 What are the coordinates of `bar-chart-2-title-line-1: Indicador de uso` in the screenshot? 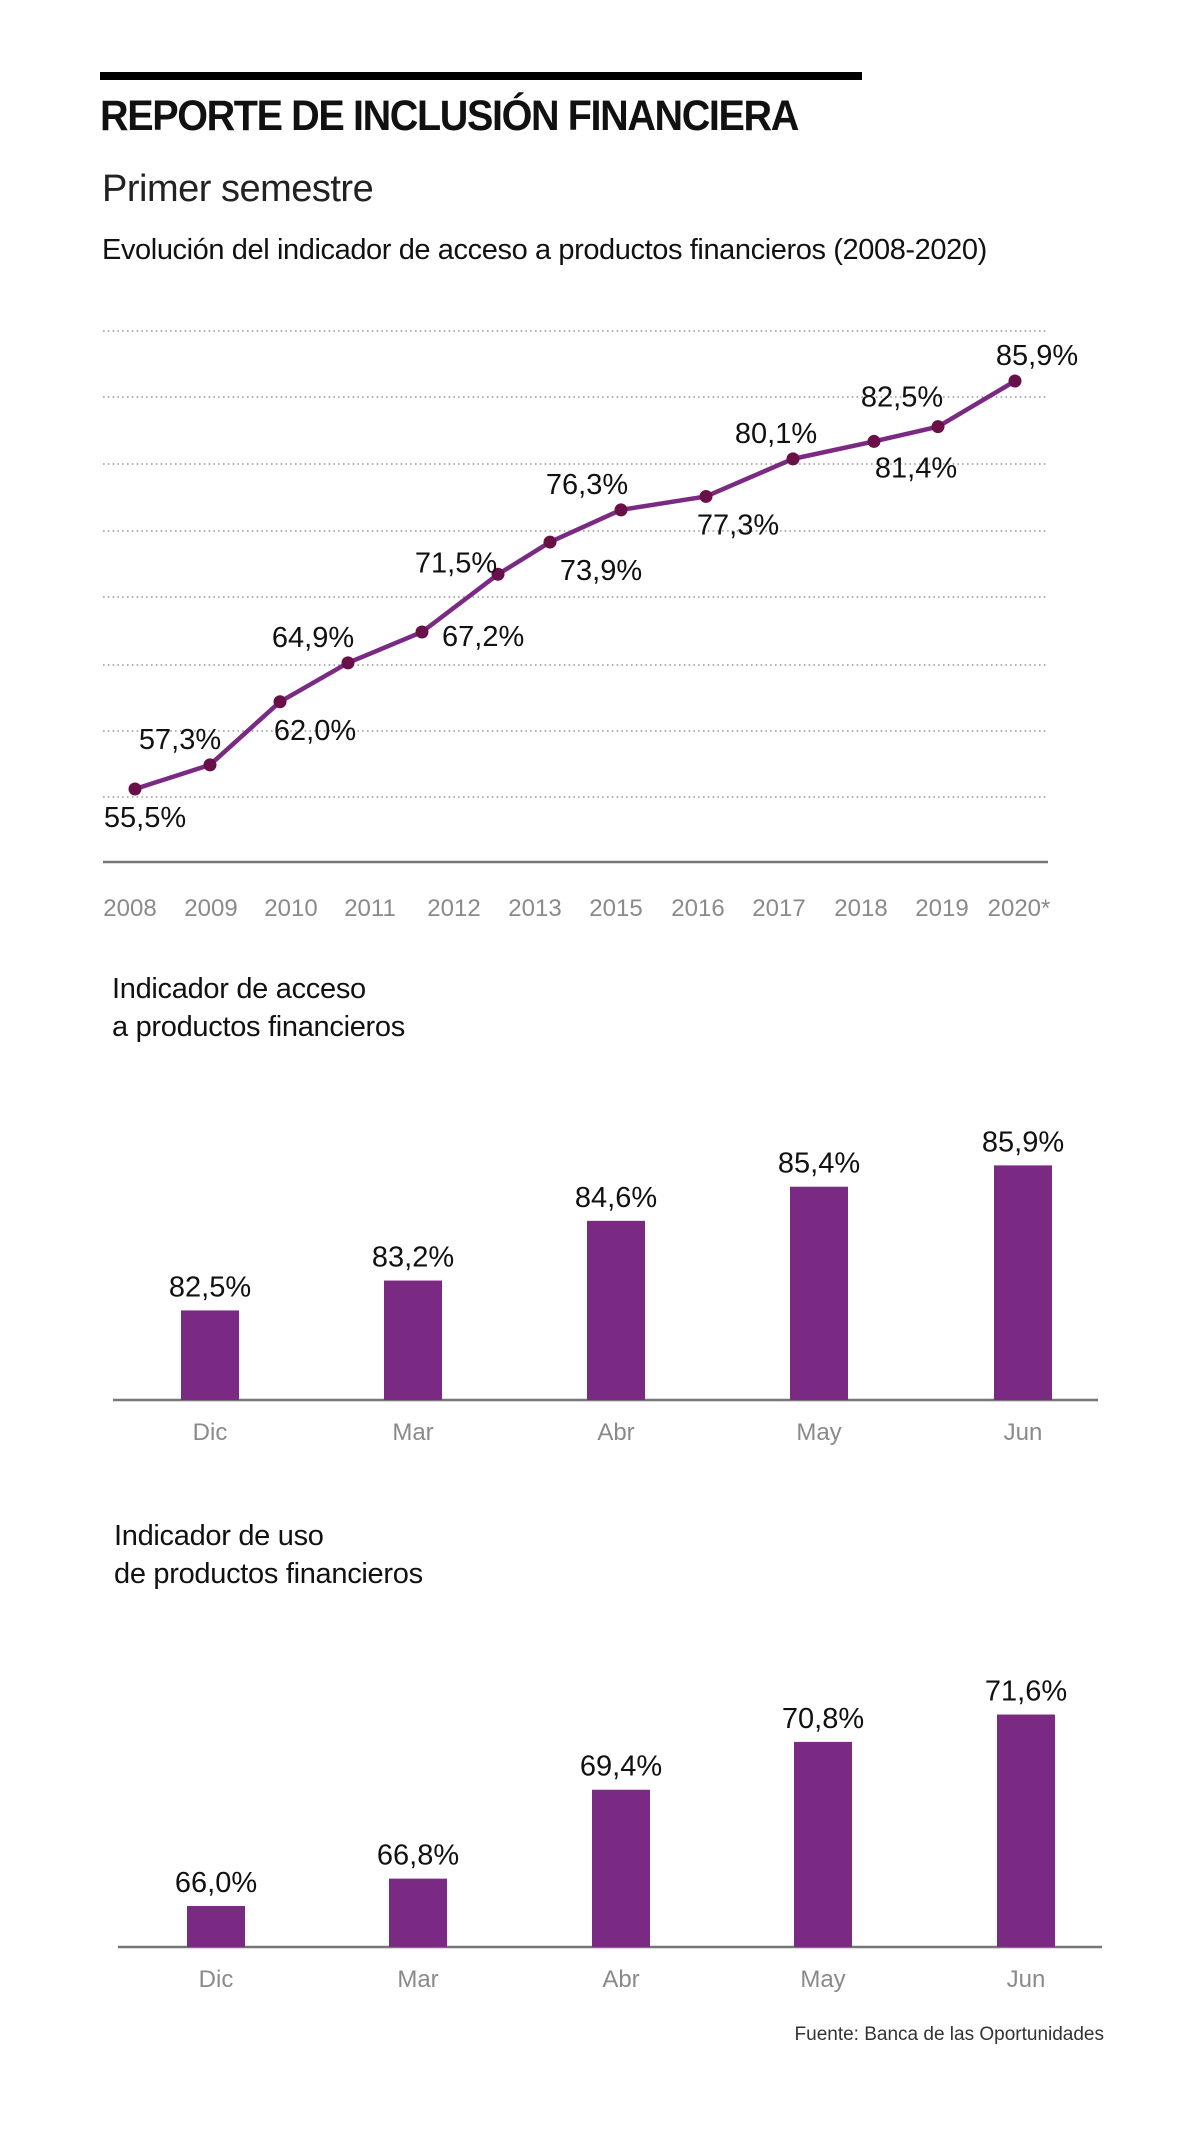 It's located at (219, 1536).